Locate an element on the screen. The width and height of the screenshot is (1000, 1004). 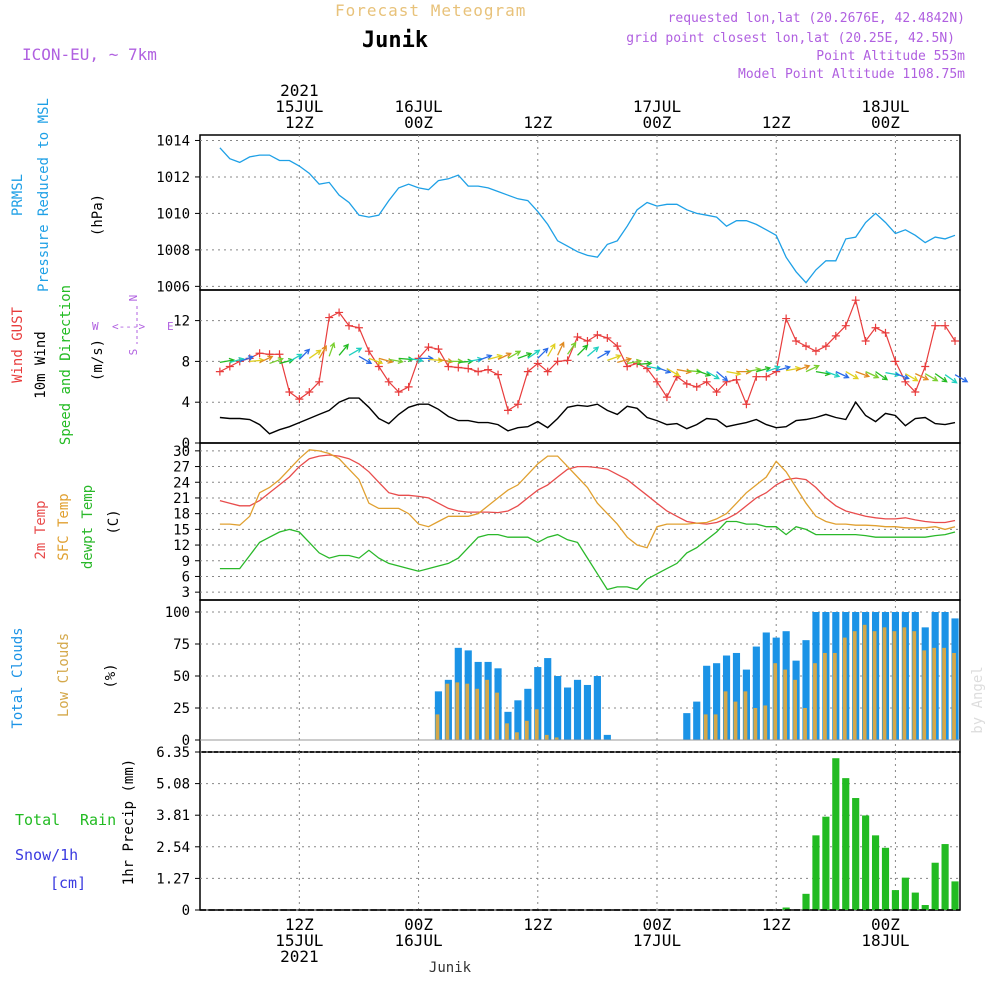
precip-rain-label: Rain is located at coordinates (98, 820).